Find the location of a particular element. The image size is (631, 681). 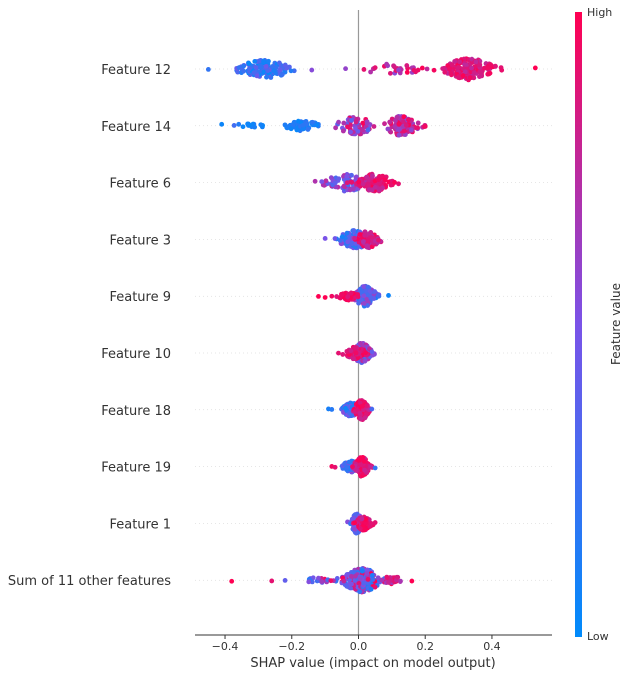

feature-label: Feature 12 is located at coordinates (136, 70).